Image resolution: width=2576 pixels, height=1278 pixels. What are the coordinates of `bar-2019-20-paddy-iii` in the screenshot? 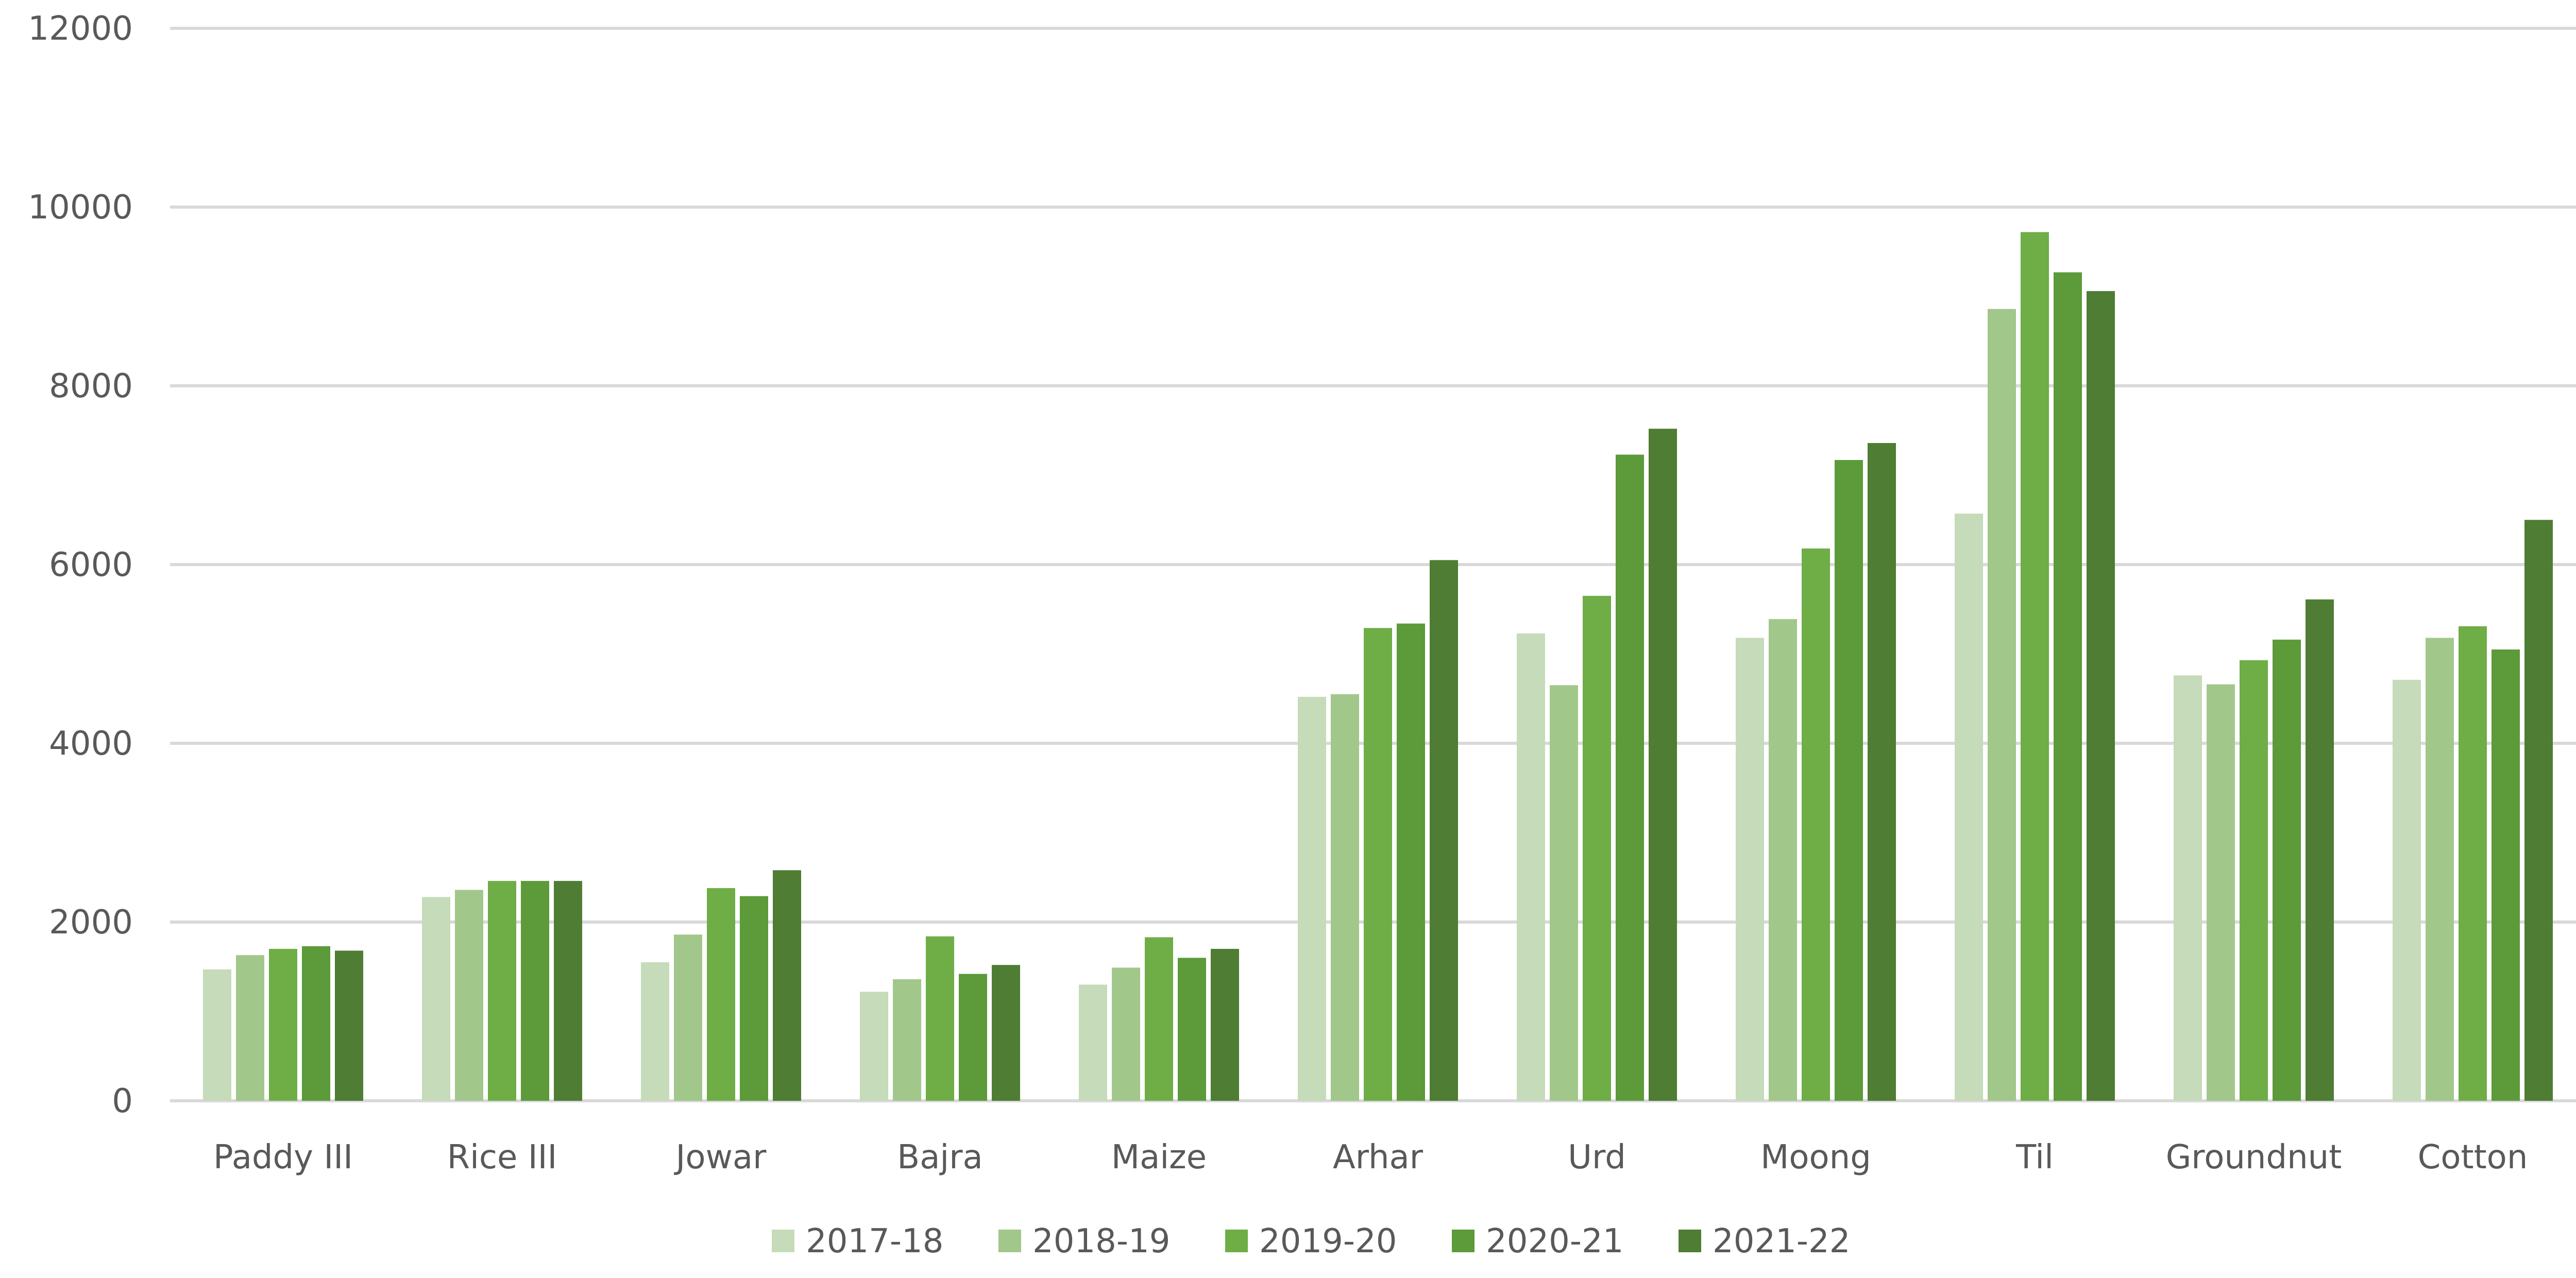 It's located at (283, 1025).